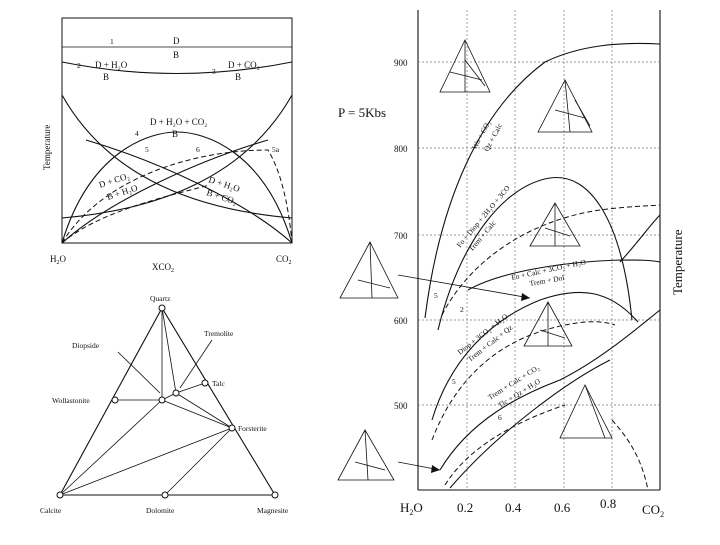 The image size is (720, 545). What do you see at coordinates (401, 149) in the screenshot?
I see `y-tick-800: 800` at bounding box center [401, 149].